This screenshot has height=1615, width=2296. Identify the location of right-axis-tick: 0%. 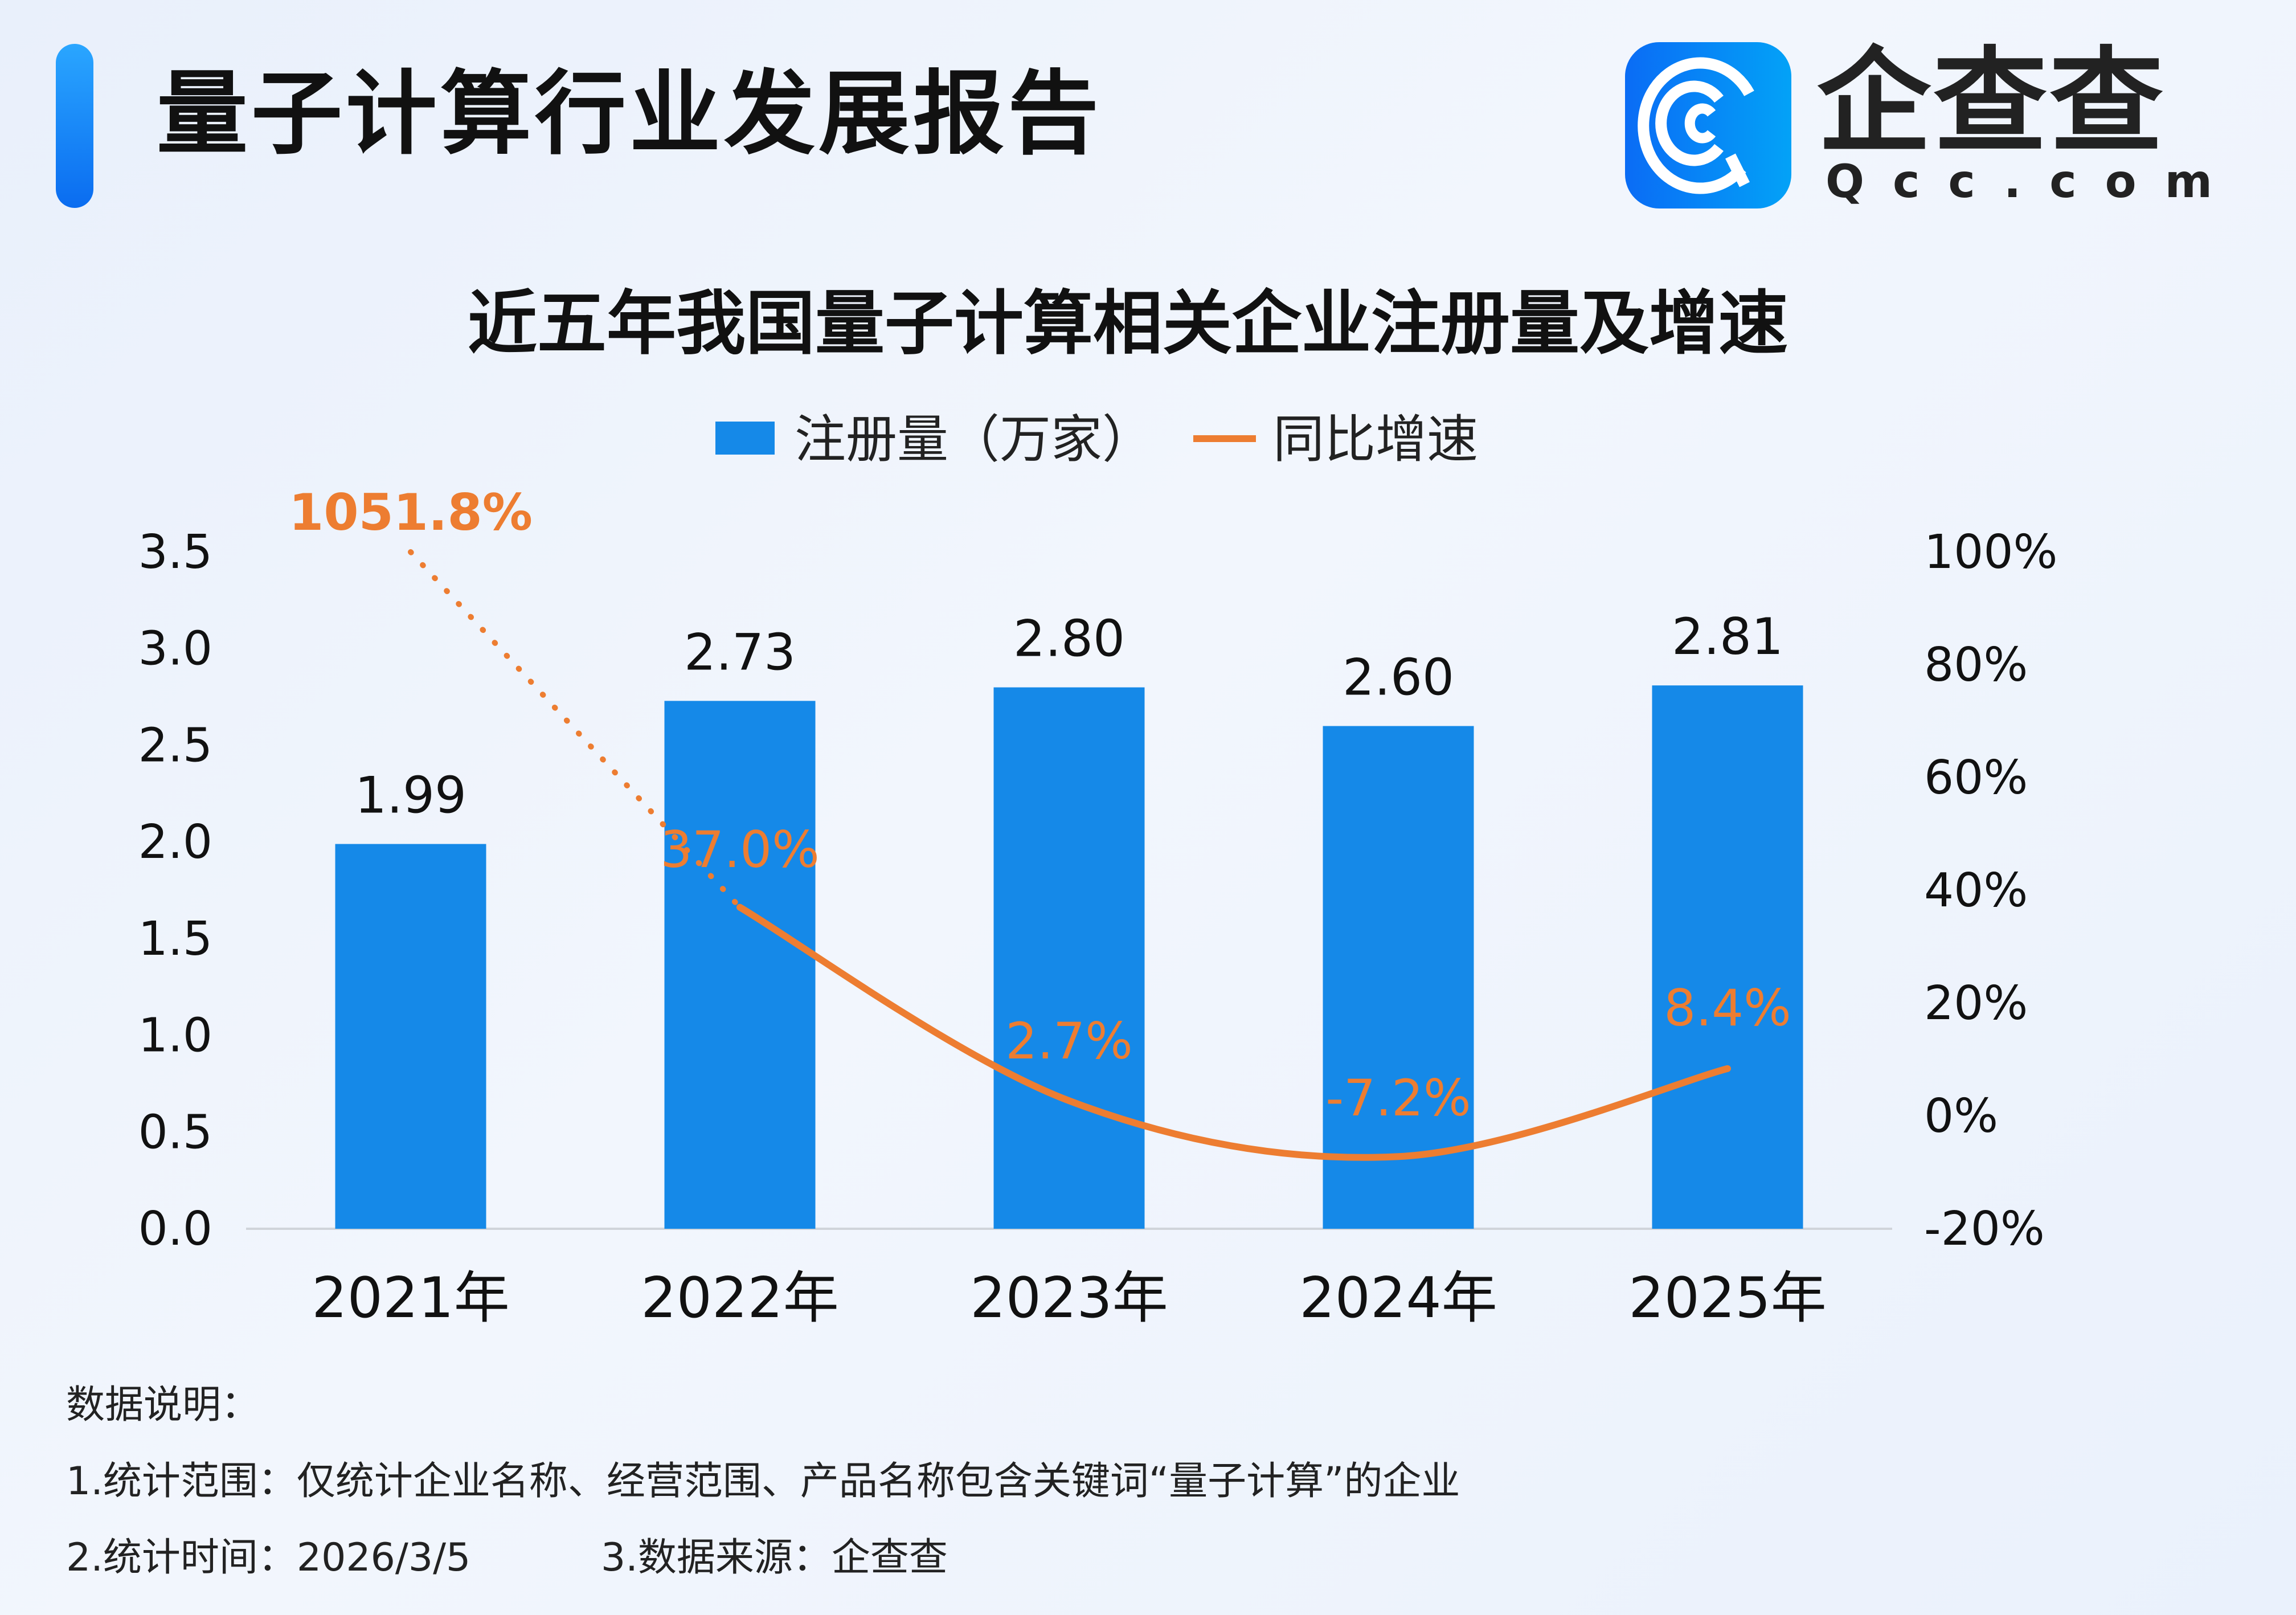
(1961, 1116).